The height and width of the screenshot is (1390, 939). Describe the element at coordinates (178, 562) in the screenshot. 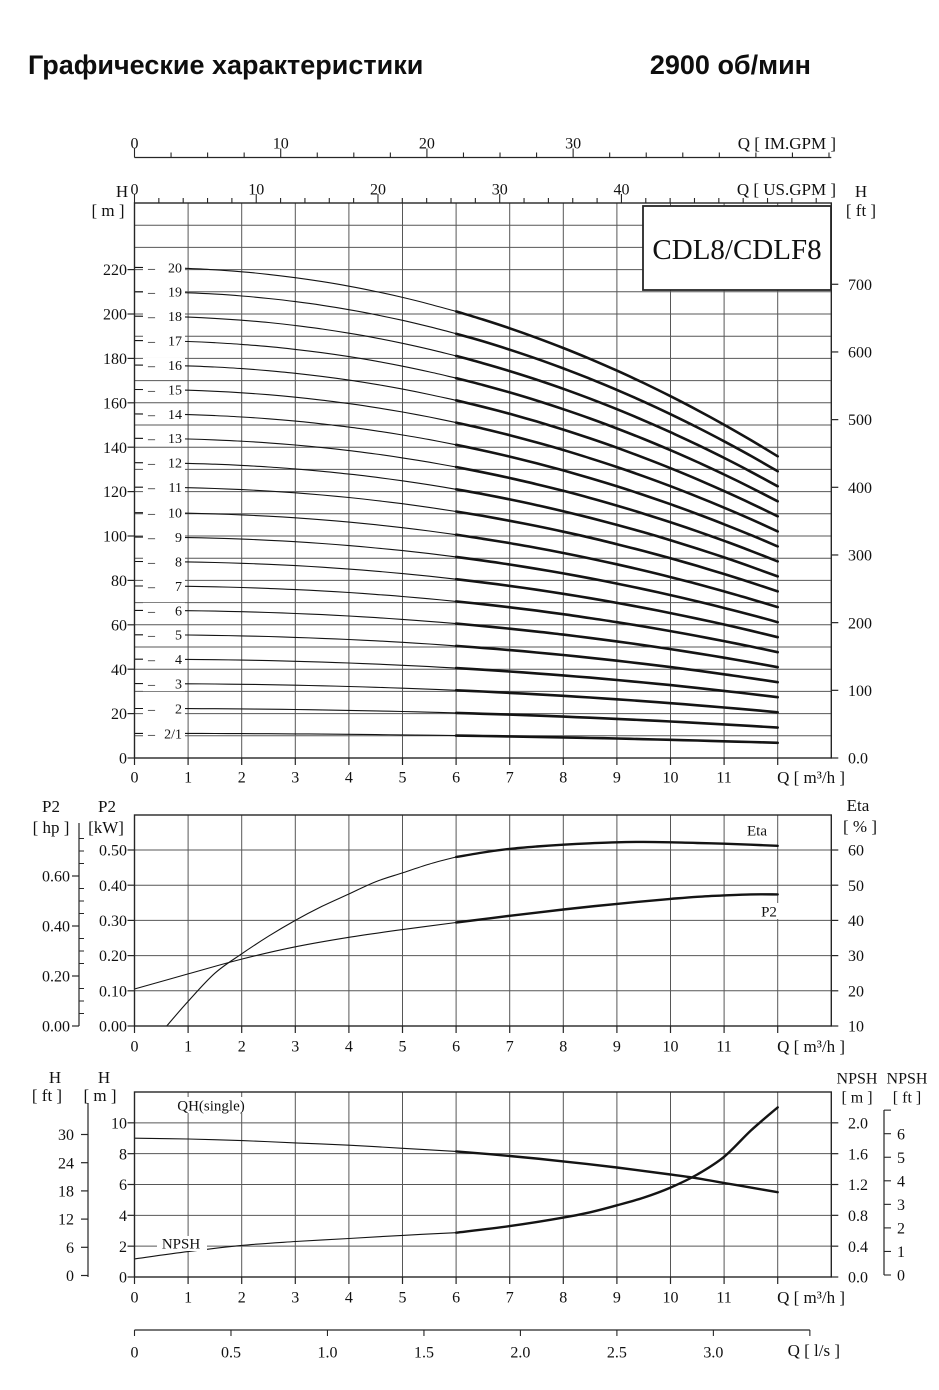

I see `stage-label: 8` at that location.